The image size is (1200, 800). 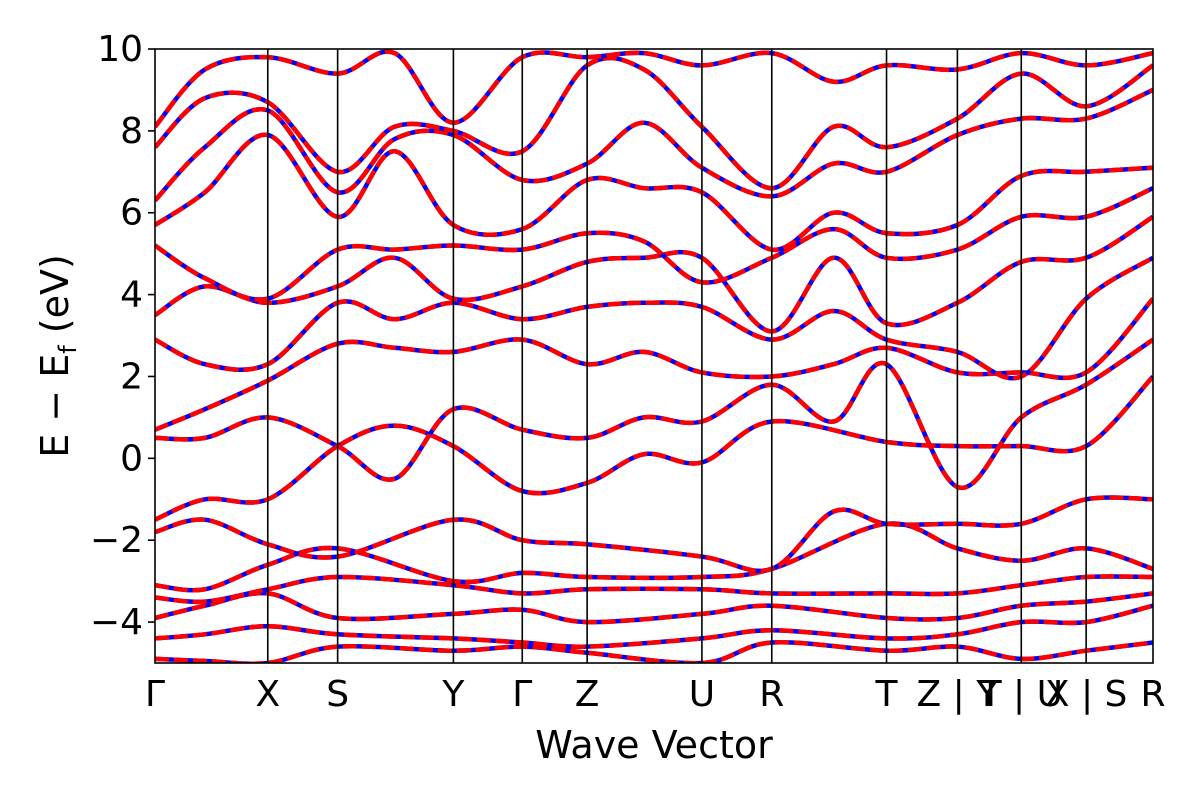 I want to click on band-12-reference, so click(x=654, y=192).